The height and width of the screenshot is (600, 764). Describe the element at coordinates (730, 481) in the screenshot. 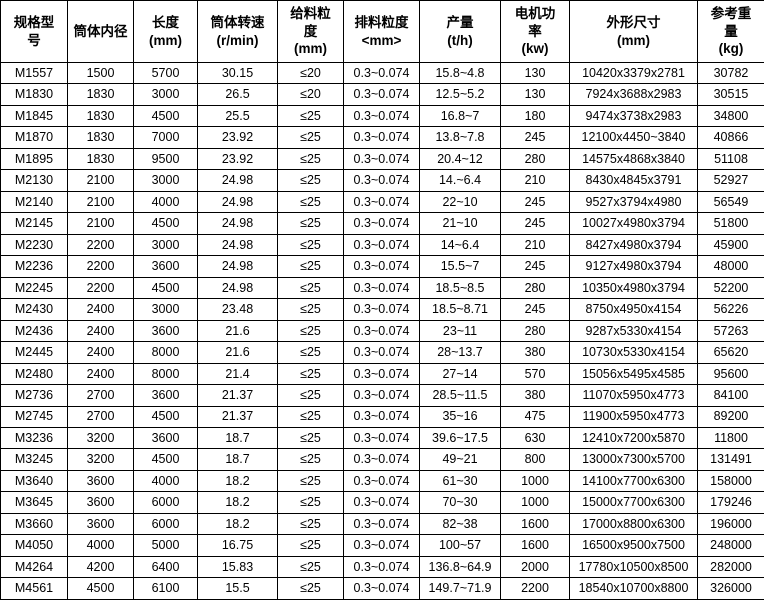

I see `cell-weight: 158000` at that location.